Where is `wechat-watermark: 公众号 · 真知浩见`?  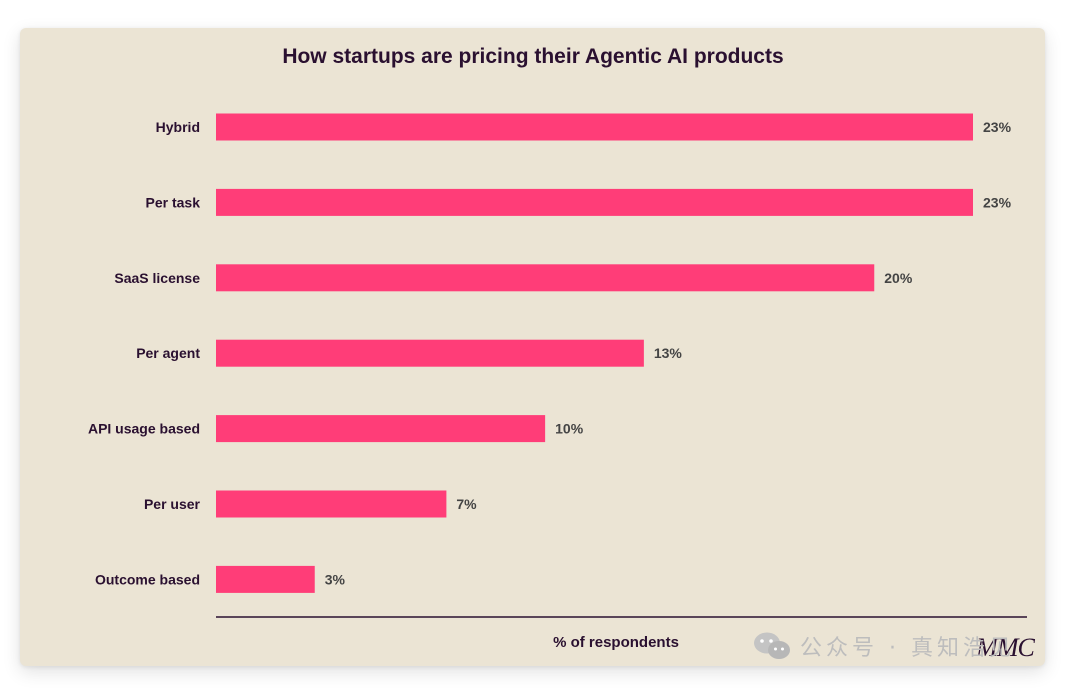
wechat-watermark: 公众号 · 真知浩见 is located at coordinates (883, 646).